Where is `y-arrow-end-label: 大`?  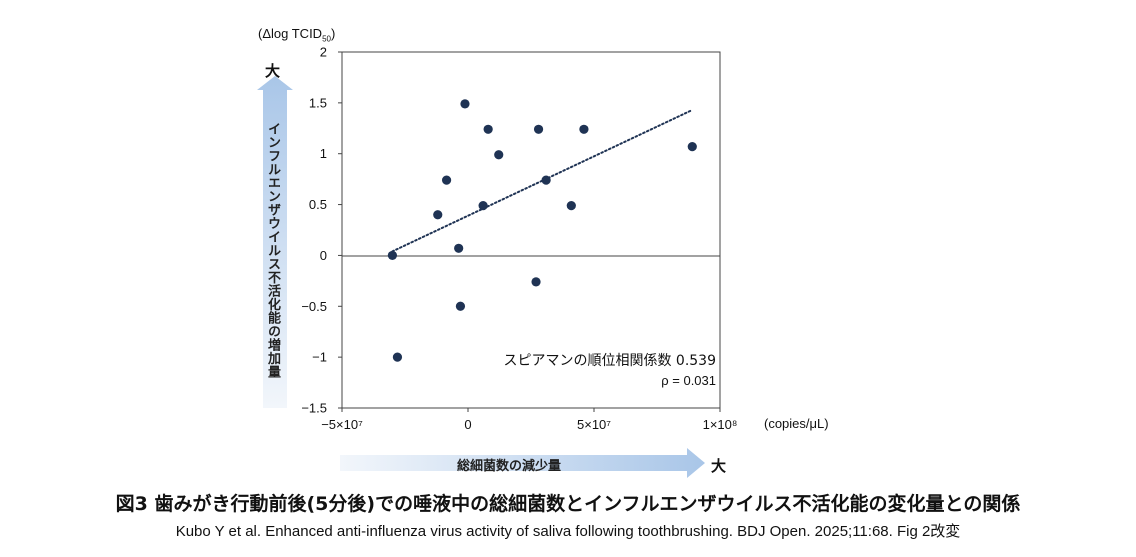 y-arrow-end-label: 大 is located at coordinates (273, 71).